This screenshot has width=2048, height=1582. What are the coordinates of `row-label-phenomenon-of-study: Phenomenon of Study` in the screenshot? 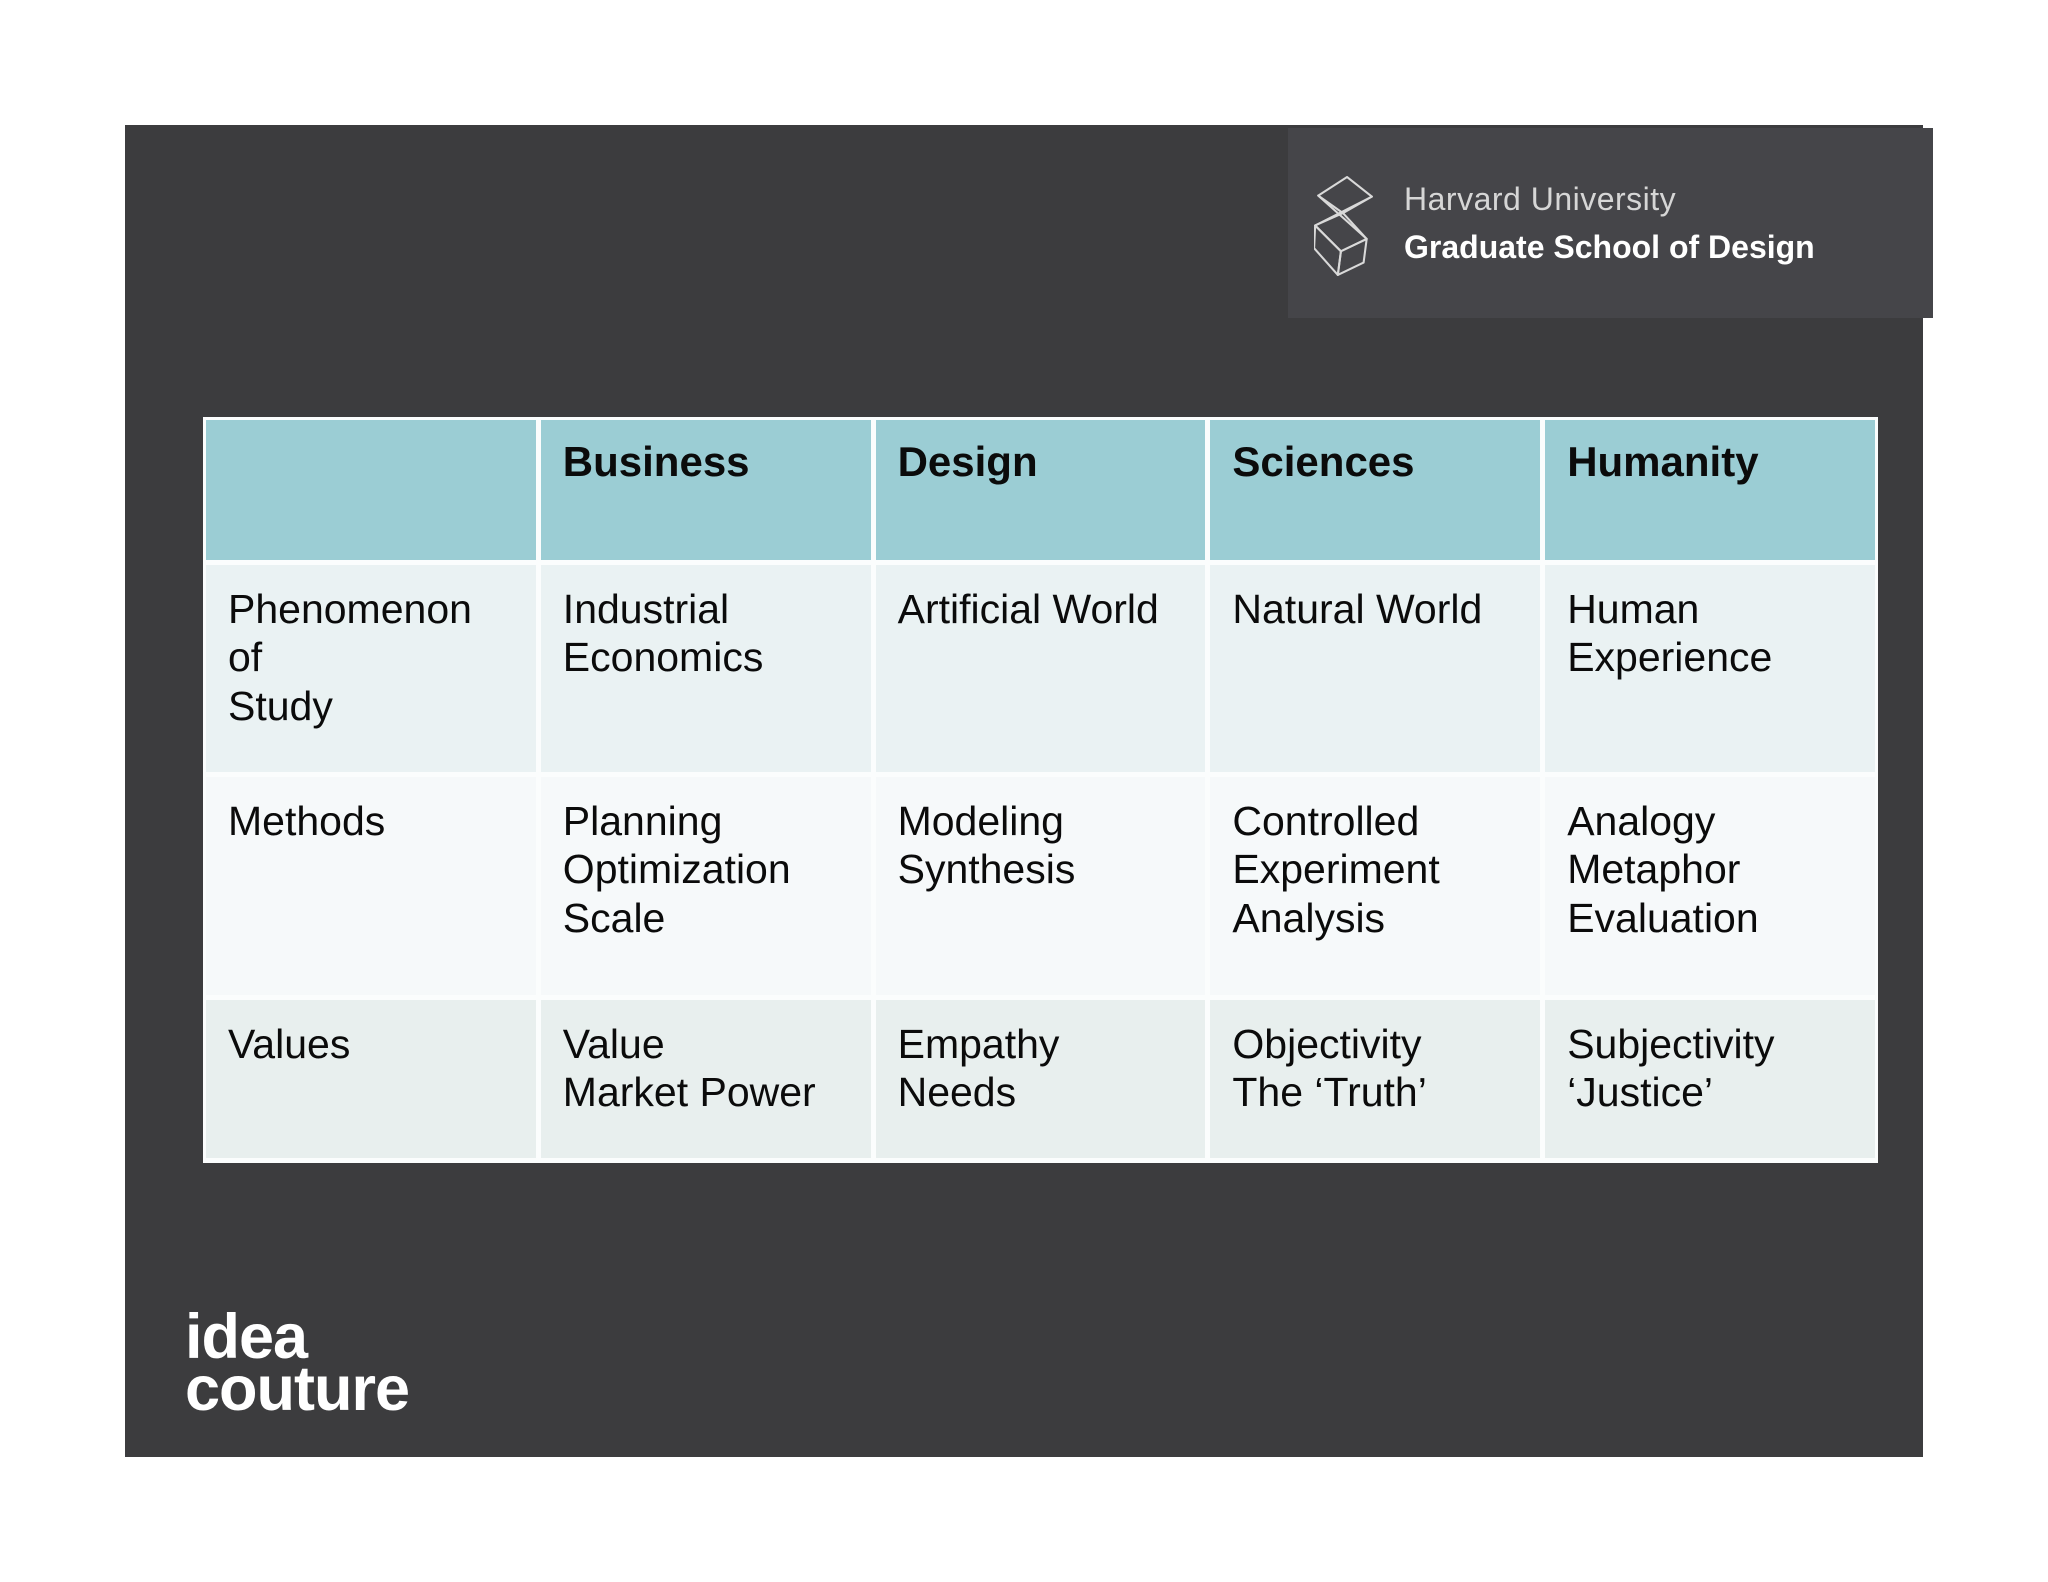 It's located at (371, 668).